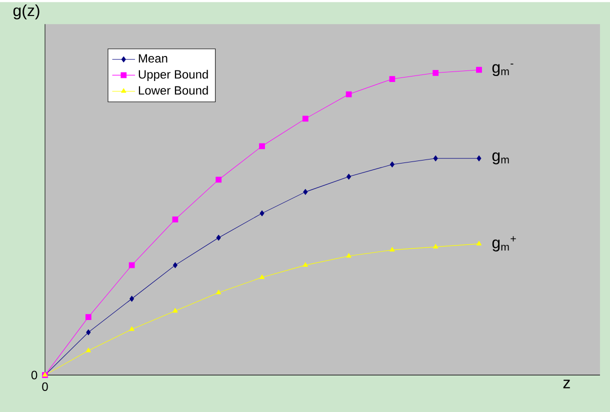 The height and width of the screenshot is (412, 610). I want to click on x-axis-title: z, so click(566, 384).